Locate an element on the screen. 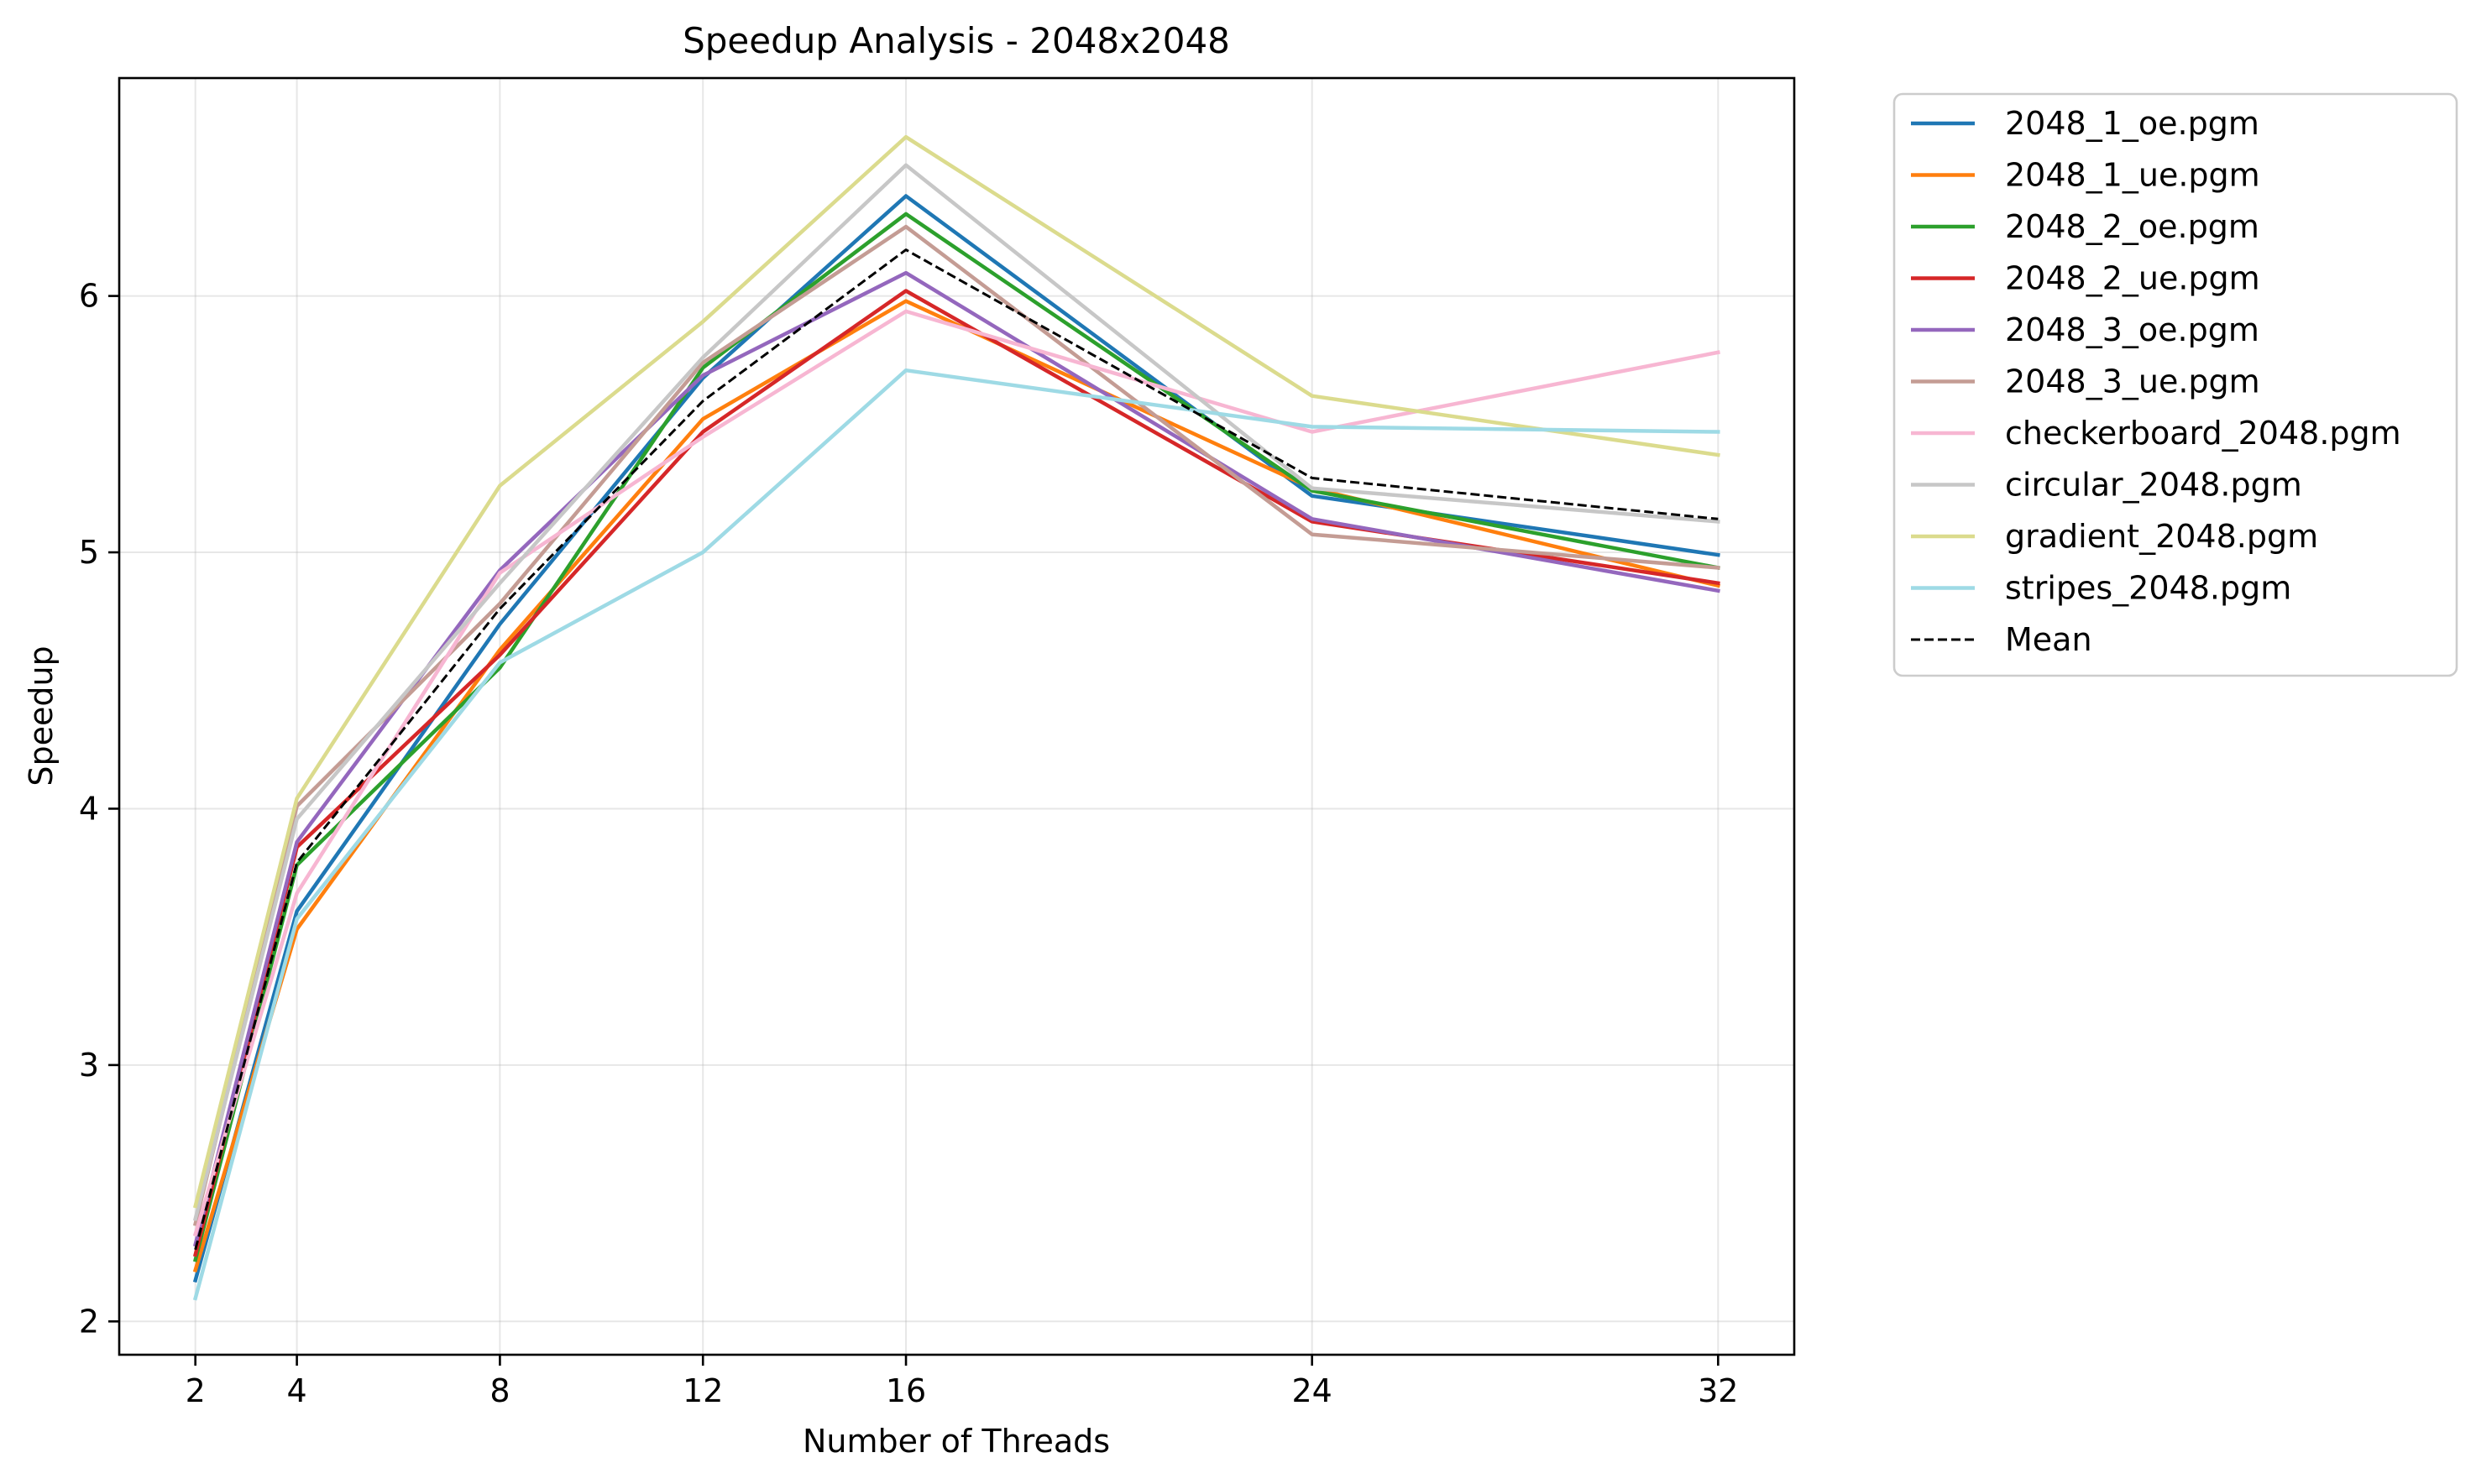 The image size is (2476, 1484). y-tick-label: 2 is located at coordinates (89, 1321).